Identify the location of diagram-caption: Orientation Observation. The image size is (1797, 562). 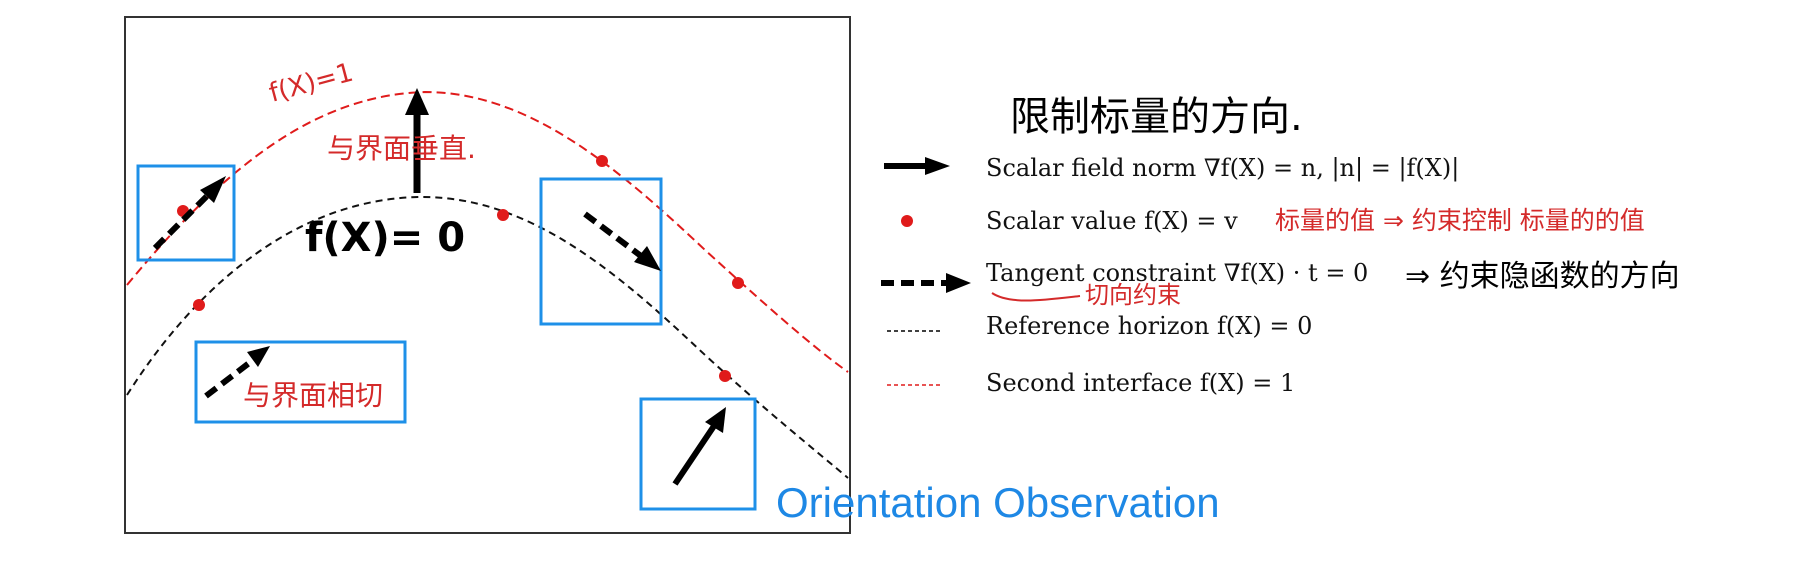
(998, 502).